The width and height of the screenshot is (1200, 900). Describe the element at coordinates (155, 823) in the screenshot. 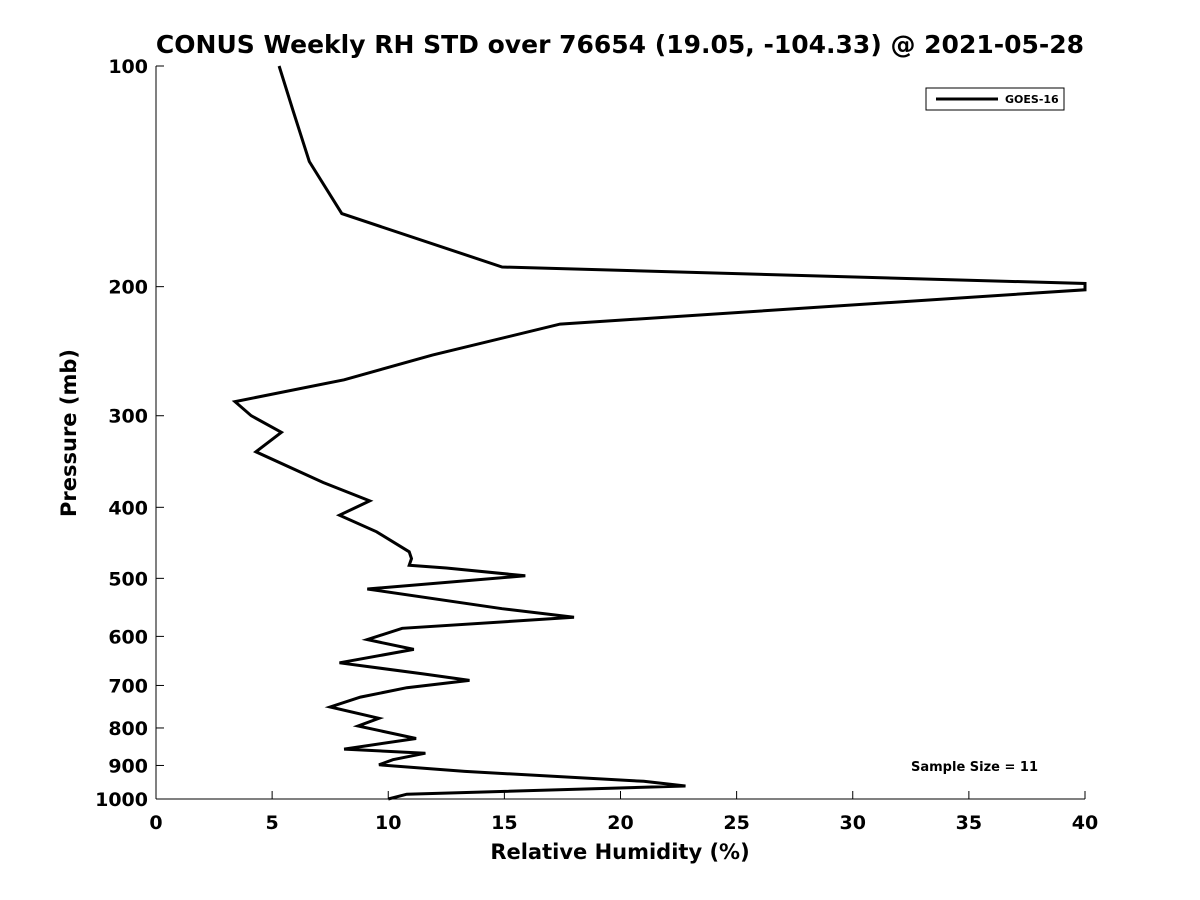

I see `x-tick-label: 0` at that location.